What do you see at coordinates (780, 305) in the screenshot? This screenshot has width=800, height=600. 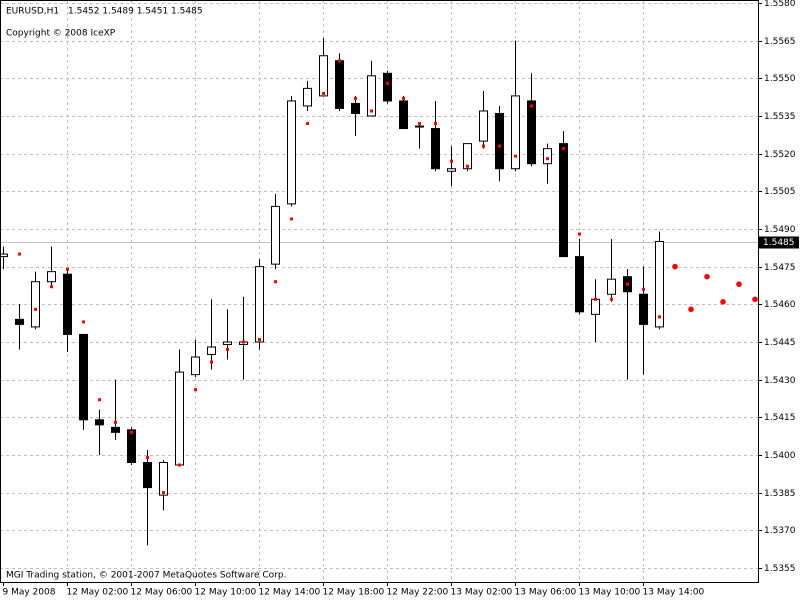 I see `y-tick-label: 1.5460` at bounding box center [780, 305].